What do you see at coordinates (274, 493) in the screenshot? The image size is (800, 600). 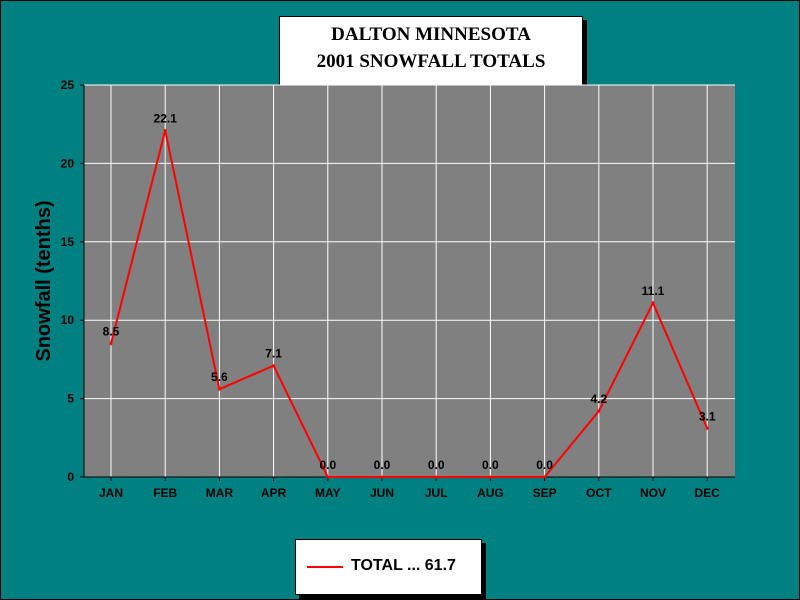 I see `x-tick-label: APR` at bounding box center [274, 493].